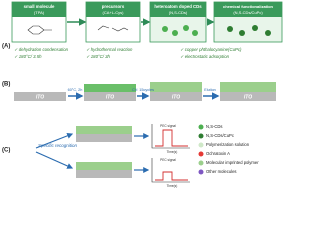 The image size is (320, 240). I want to click on pec-plot, so click(170, 153).